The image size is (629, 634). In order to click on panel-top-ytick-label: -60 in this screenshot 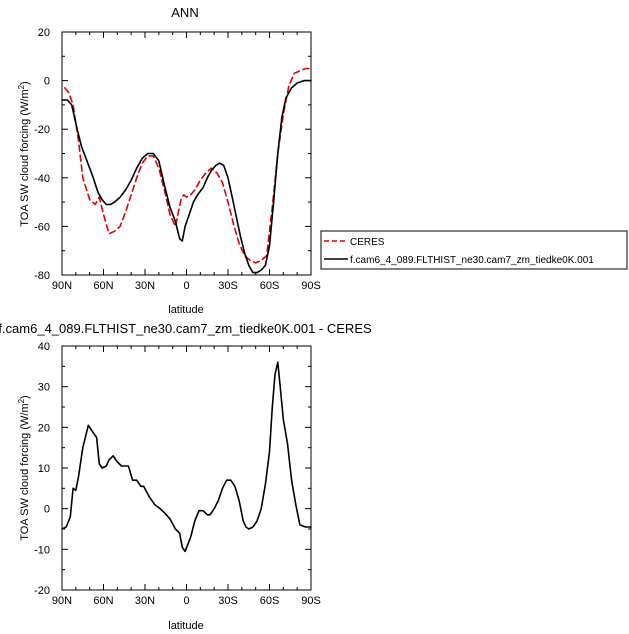, I will do `click(42, 227)`.